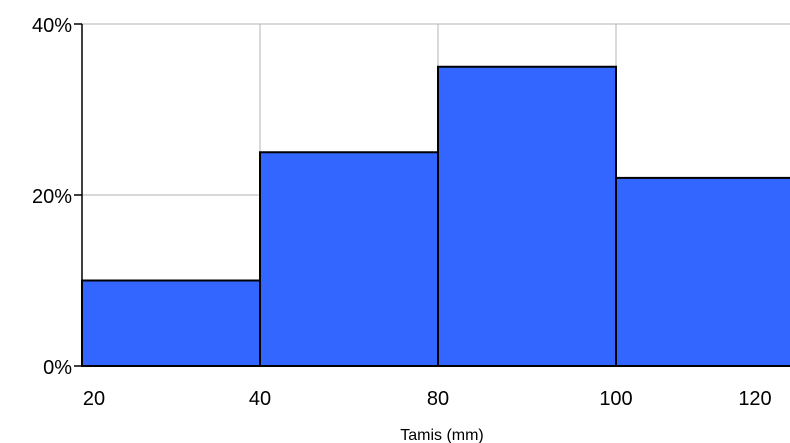  I want to click on x-tick-label: 20, so click(94, 399).